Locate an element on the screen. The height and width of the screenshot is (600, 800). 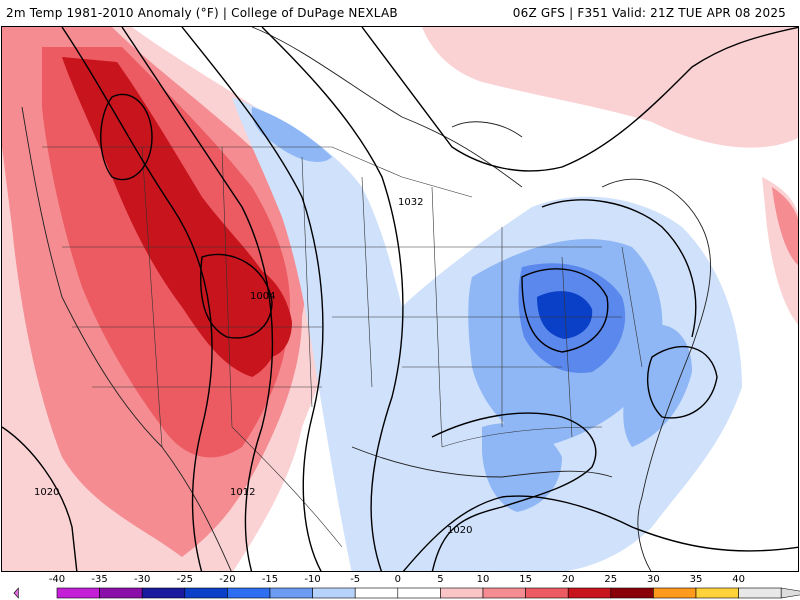
cold-anomaly-atlantic is located at coordinates (657, 385).